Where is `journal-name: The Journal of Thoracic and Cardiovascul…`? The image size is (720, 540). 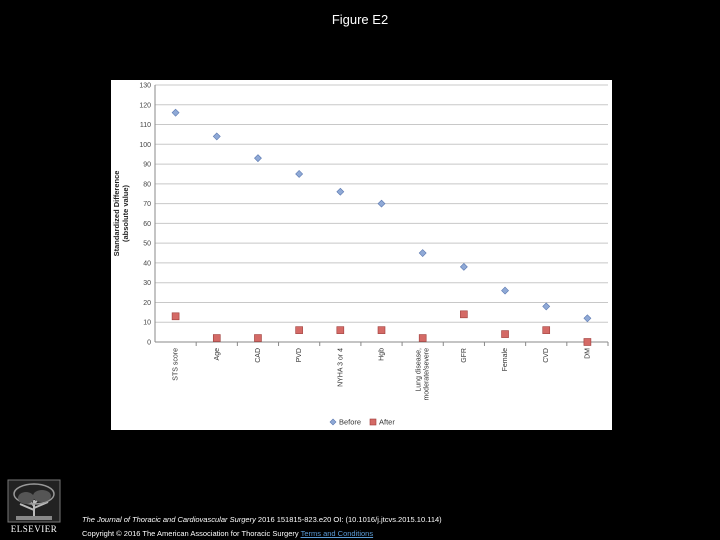 journal-name: The Journal of Thoracic and Cardiovascul… is located at coordinates (169, 519).